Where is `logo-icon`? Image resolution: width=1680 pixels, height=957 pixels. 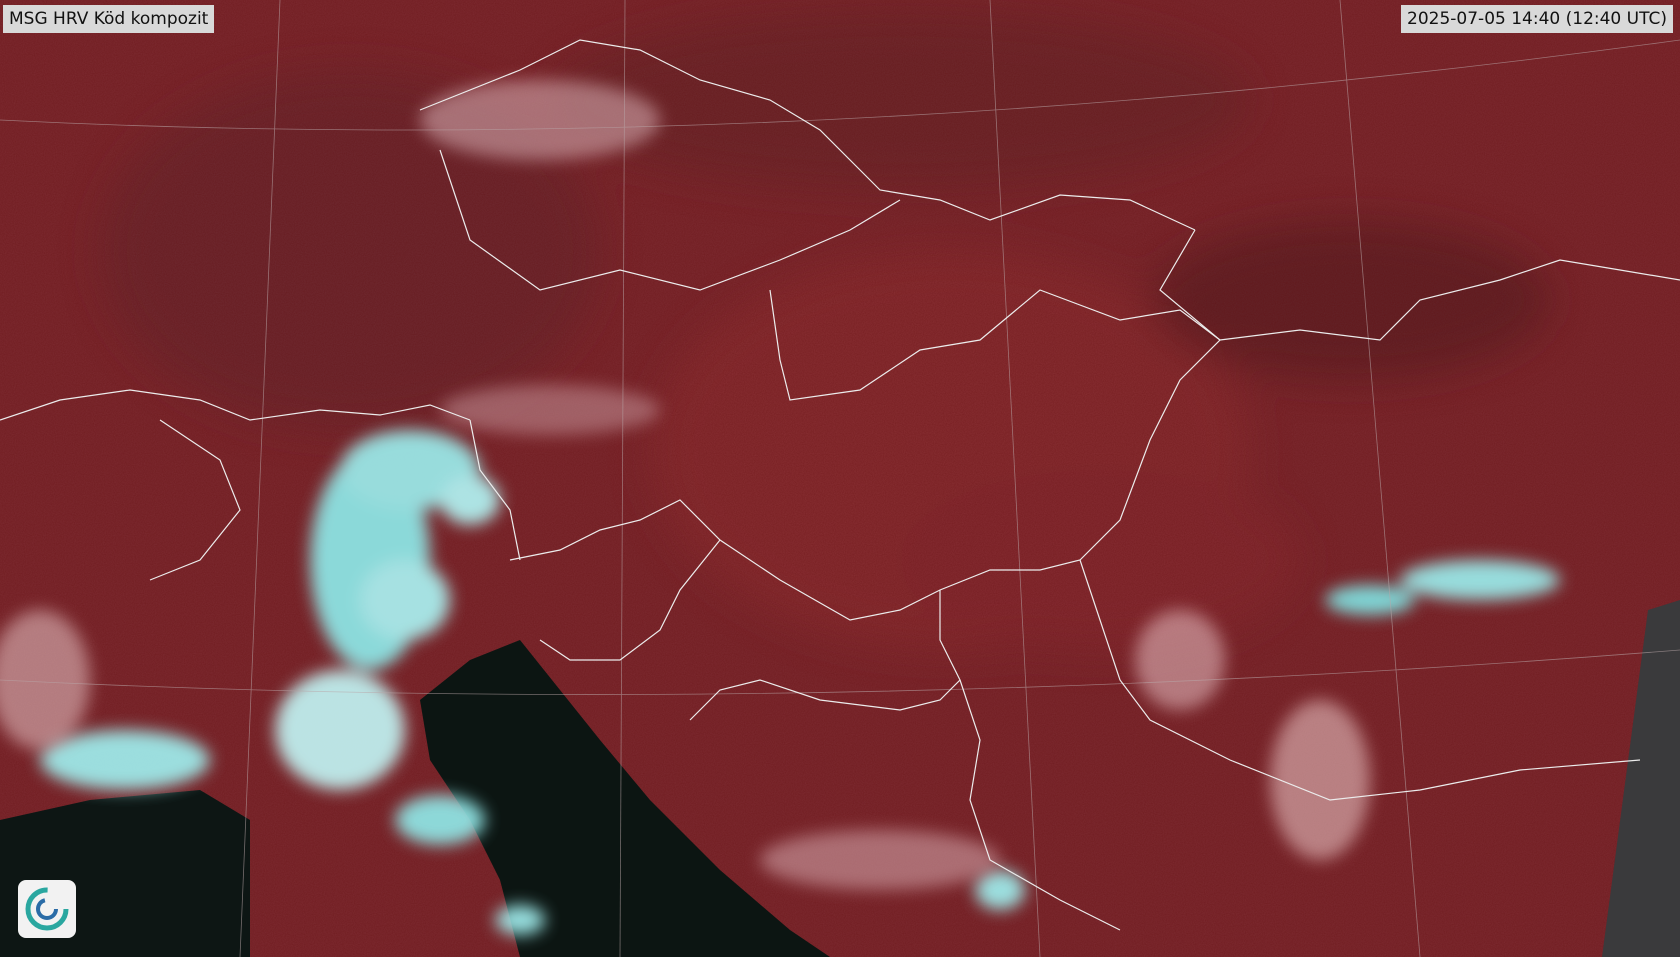 logo-icon is located at coordinates (47, 909).